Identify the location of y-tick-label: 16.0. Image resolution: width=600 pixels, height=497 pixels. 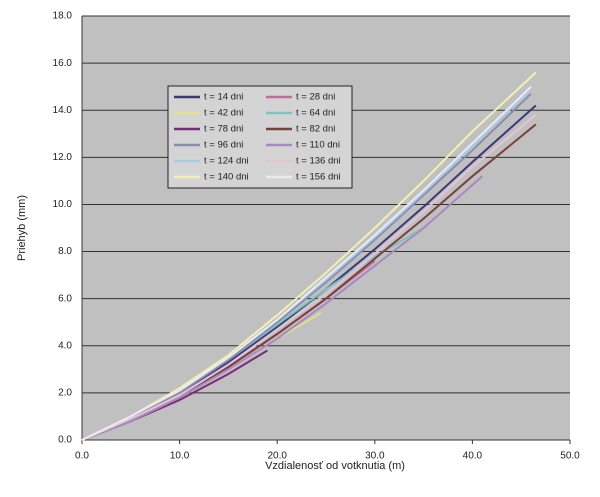
(63, 63).